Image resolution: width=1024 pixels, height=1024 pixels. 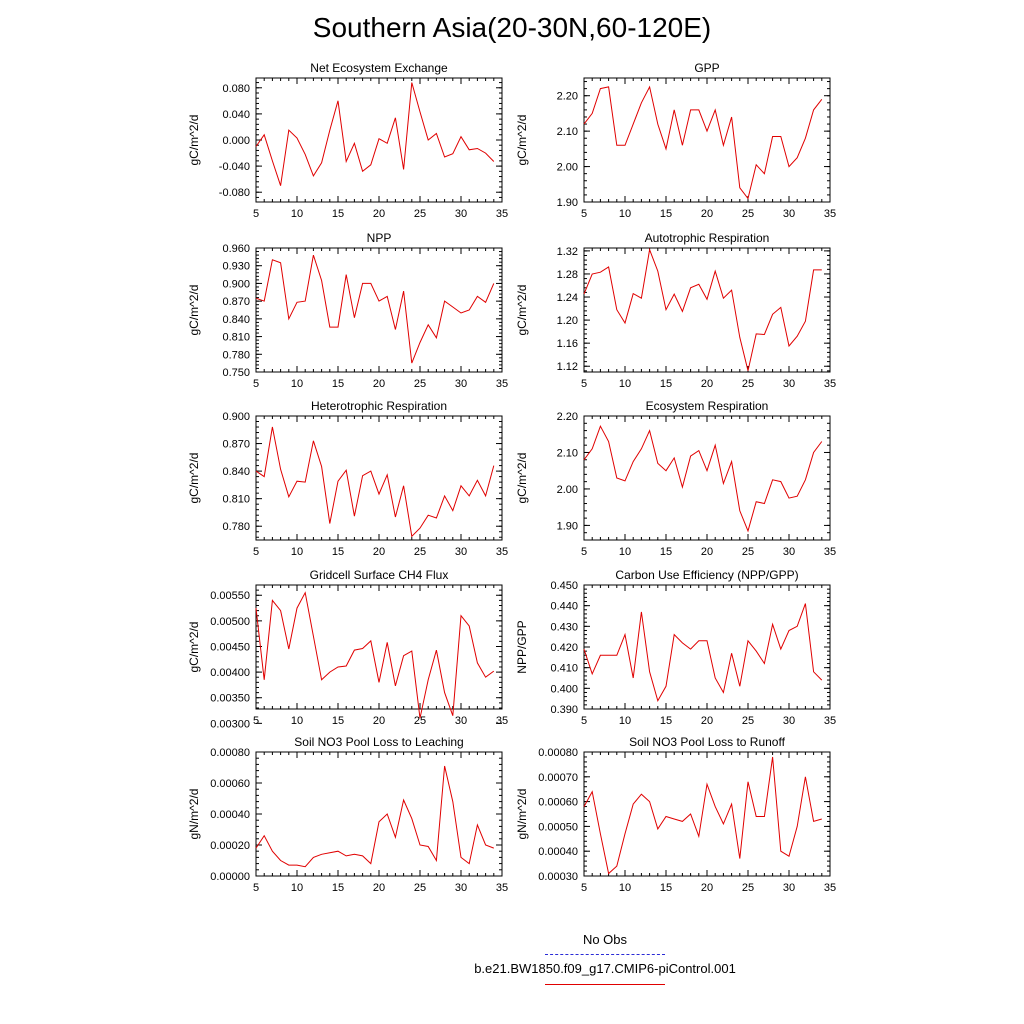 I want to click on panel-title: Autotrophic Respiration, so click(x=707, y=238).